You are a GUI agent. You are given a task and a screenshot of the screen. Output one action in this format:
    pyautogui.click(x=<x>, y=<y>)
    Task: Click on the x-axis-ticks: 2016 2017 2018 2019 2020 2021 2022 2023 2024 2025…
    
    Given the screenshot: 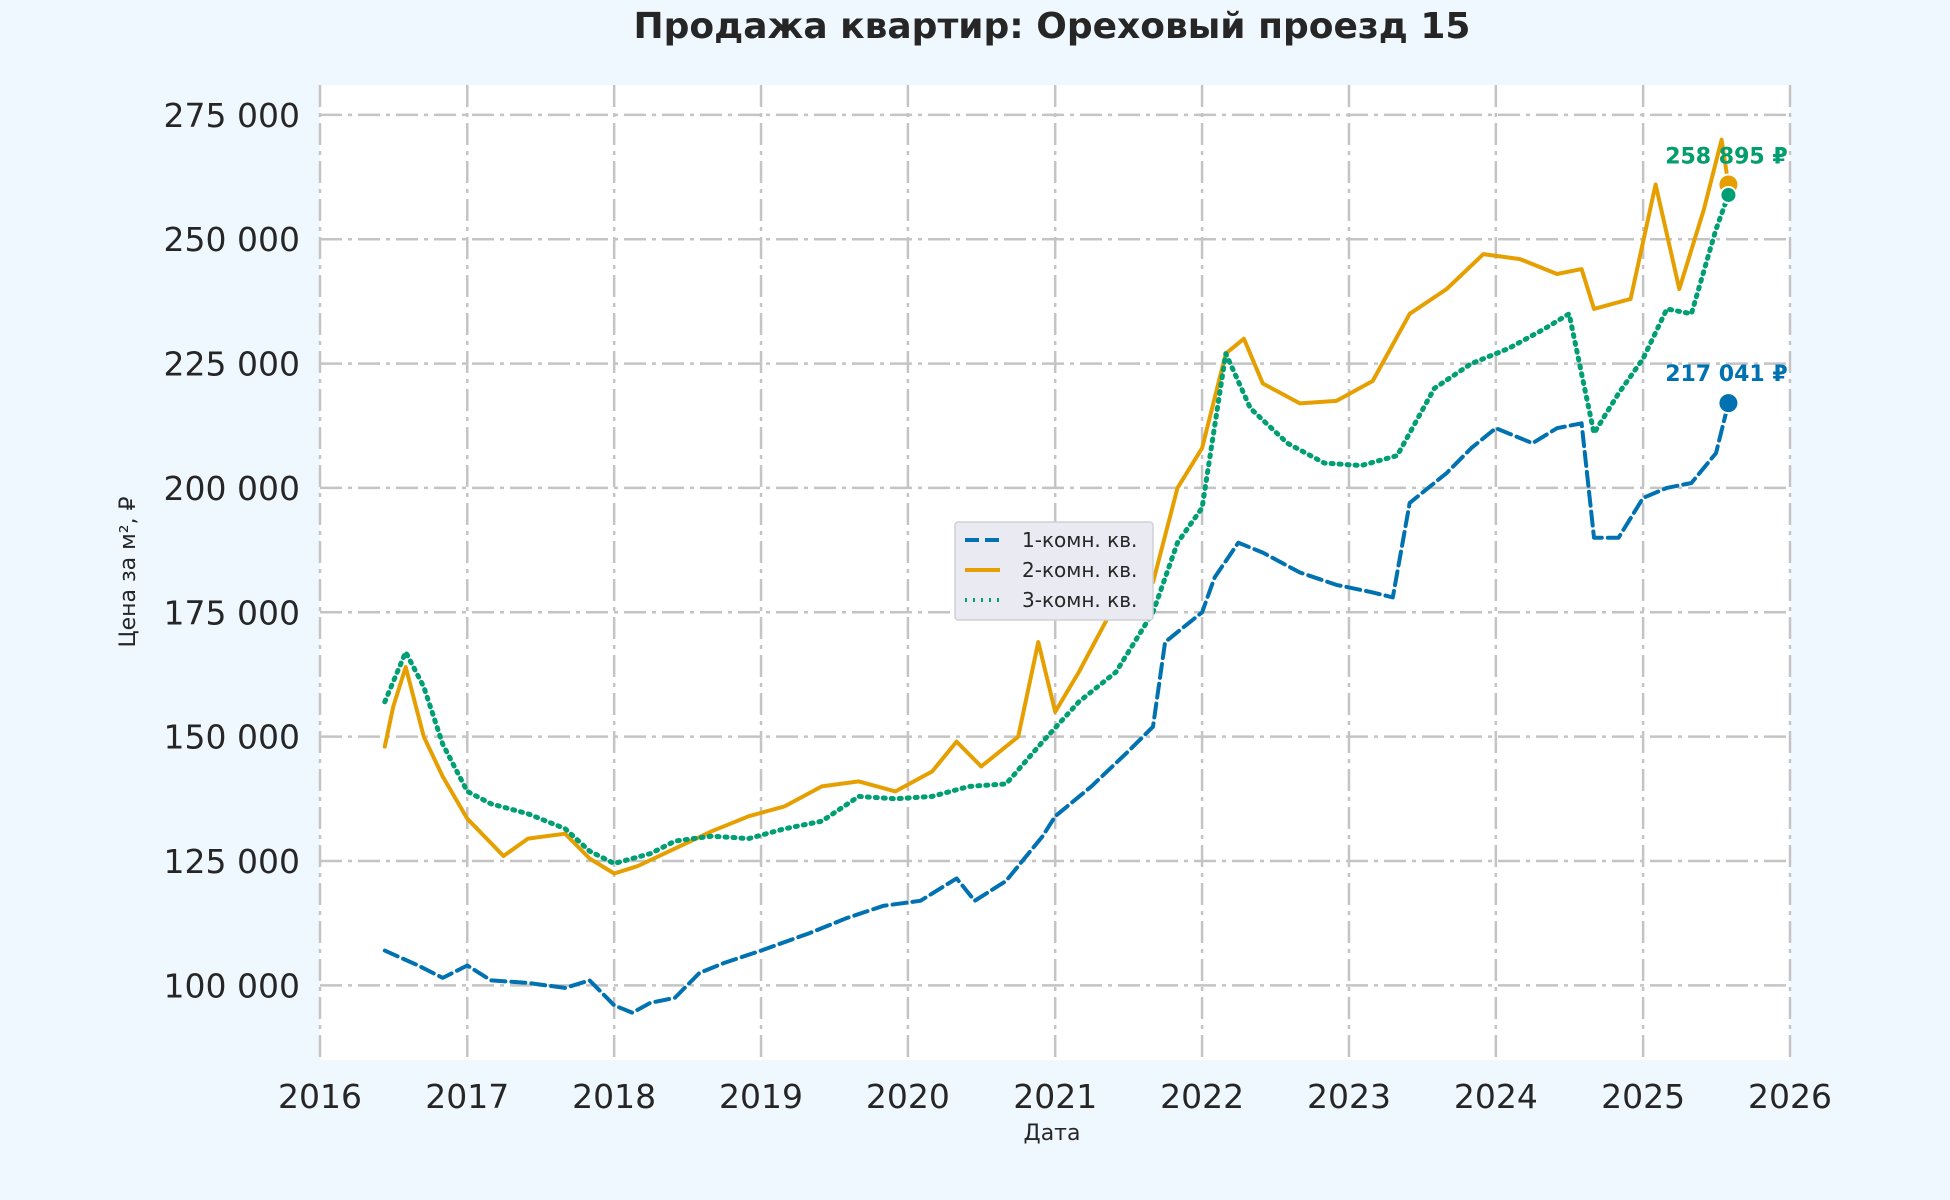 What is the action you would take?
    pyautogui.click(x=1055, y=1096)
    